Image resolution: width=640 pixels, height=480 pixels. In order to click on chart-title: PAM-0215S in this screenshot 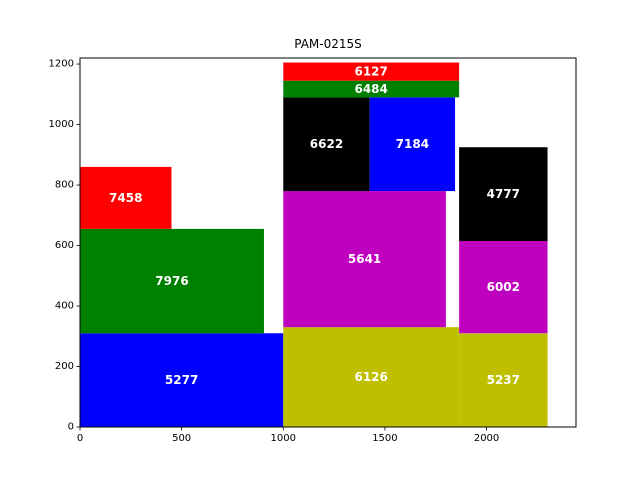, I will do `click(328, 44)`.